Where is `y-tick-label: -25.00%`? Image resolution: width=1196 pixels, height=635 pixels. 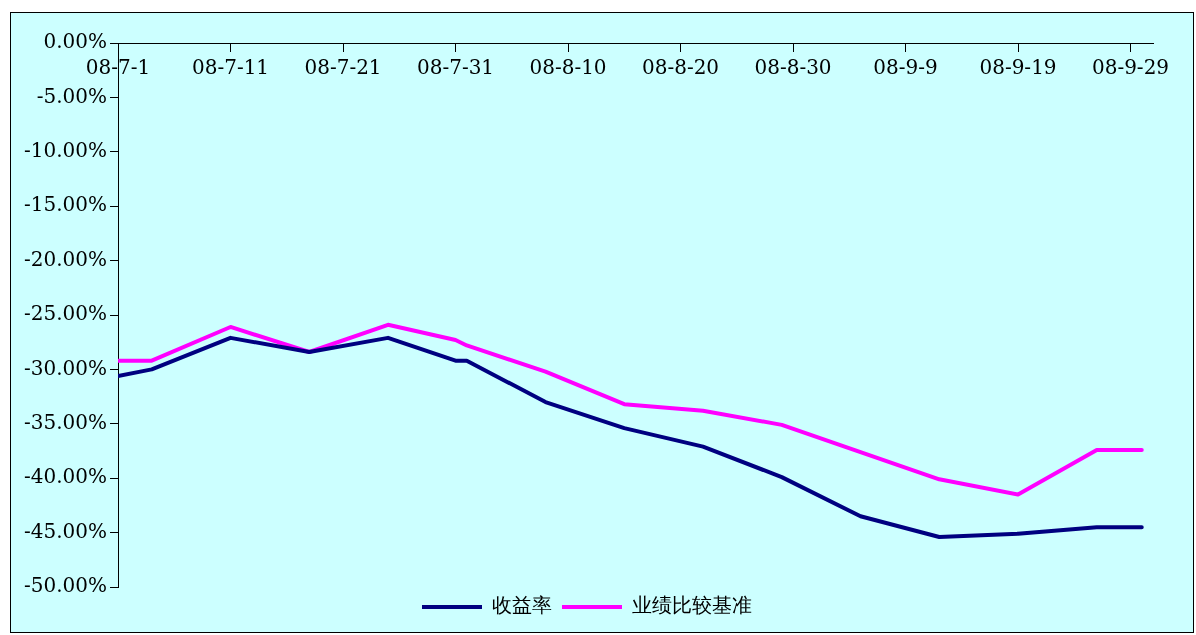 y-tick-label: -25.00% is located at coordinates (65, 313).